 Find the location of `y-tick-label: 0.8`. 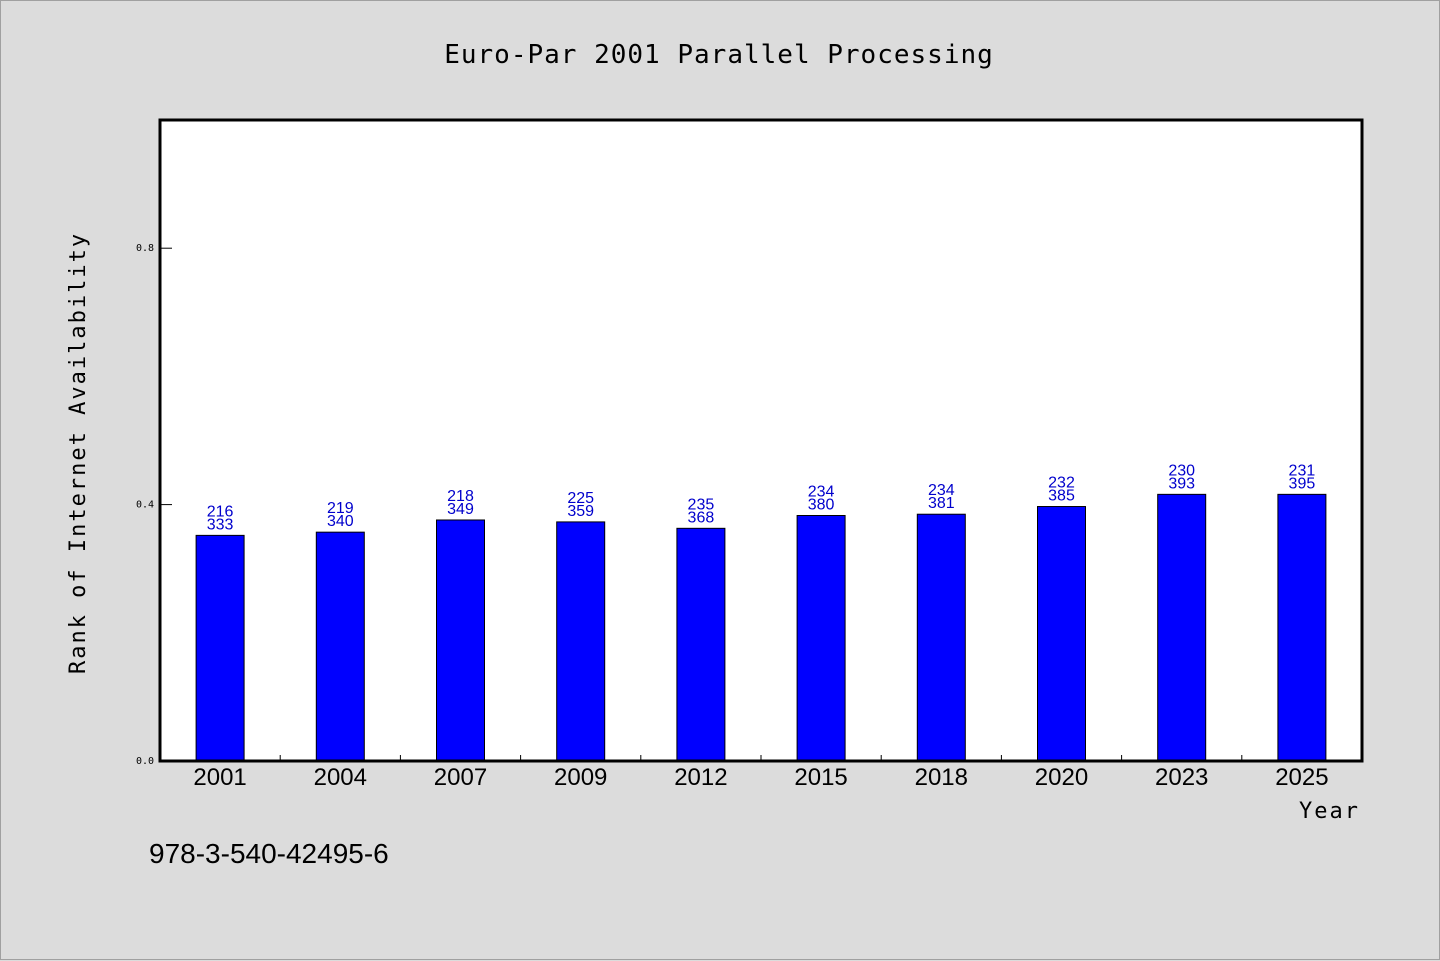

y-tick-label: 0.8 is located at coordinates (145, 248).